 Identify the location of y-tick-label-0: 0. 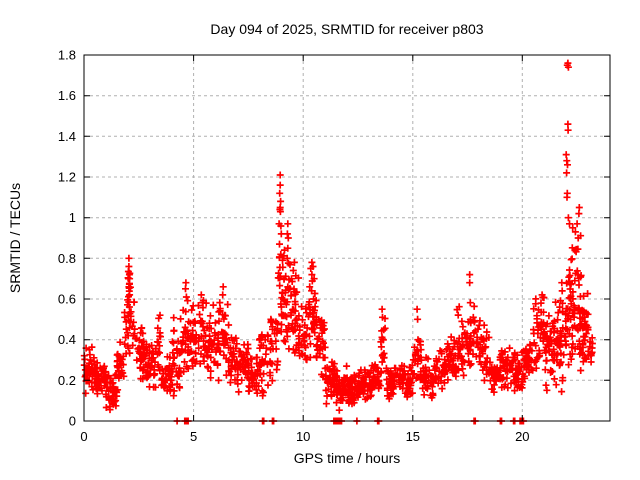
(72, 421).